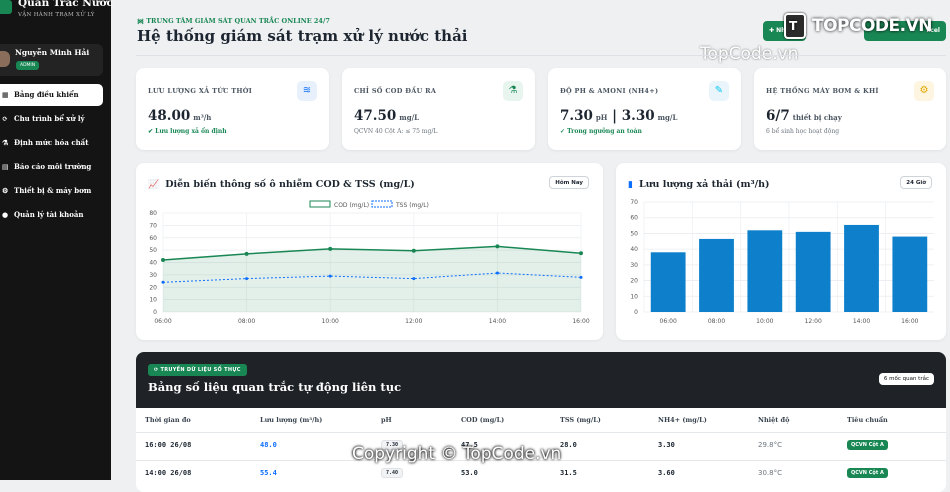 This screenshot has height=492, width=950. I want to click on column-header-cod: COD (mg/L), so click(483, 420).